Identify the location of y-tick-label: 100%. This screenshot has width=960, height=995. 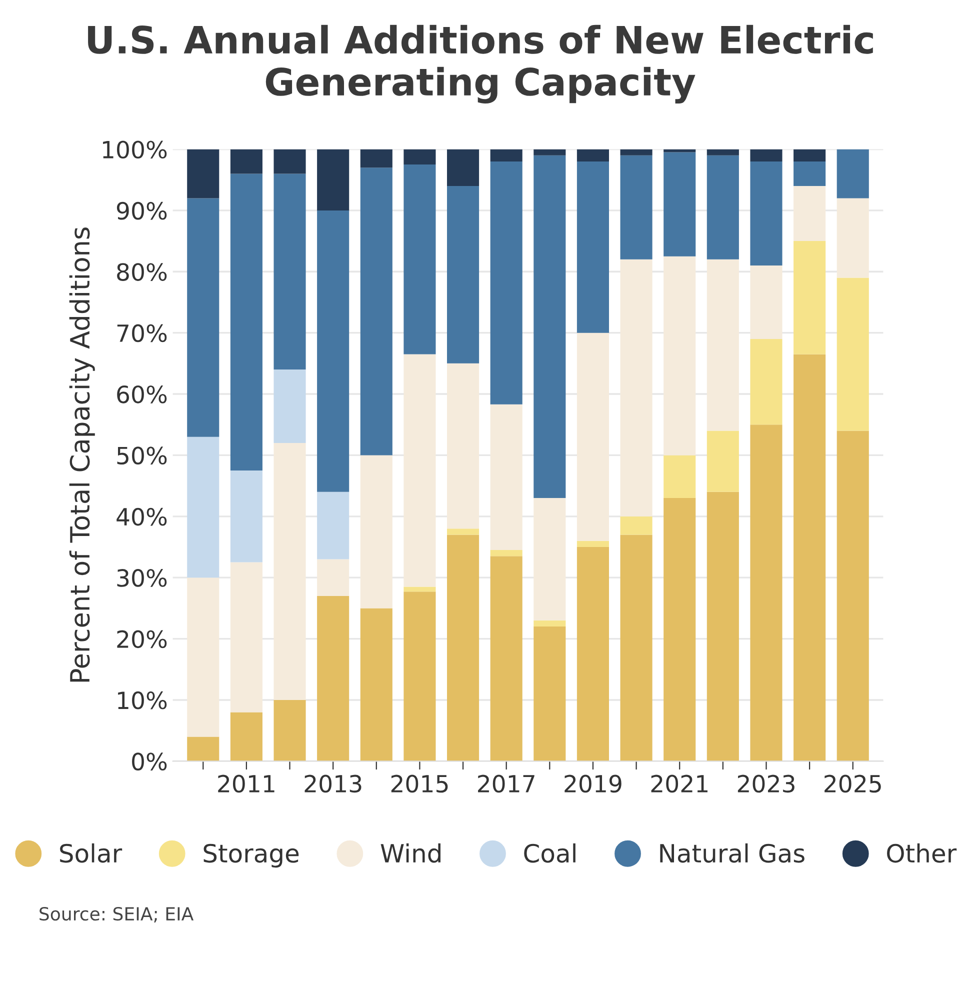
(135, 149).